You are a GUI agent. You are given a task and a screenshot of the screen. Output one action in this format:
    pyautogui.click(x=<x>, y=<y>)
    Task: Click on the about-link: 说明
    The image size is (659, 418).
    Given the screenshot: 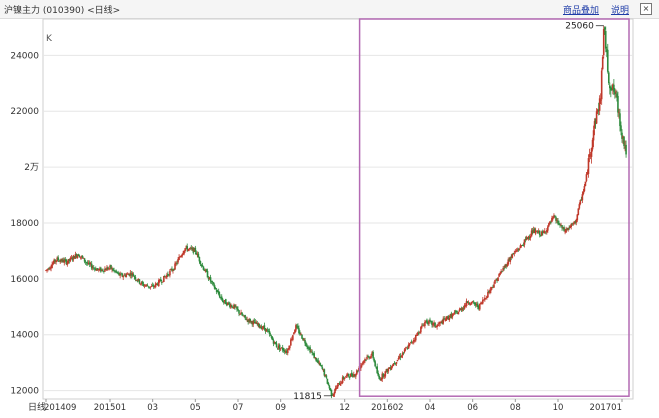 What is the action you would take?
    pyautogui.click(x=620, y=11)
    